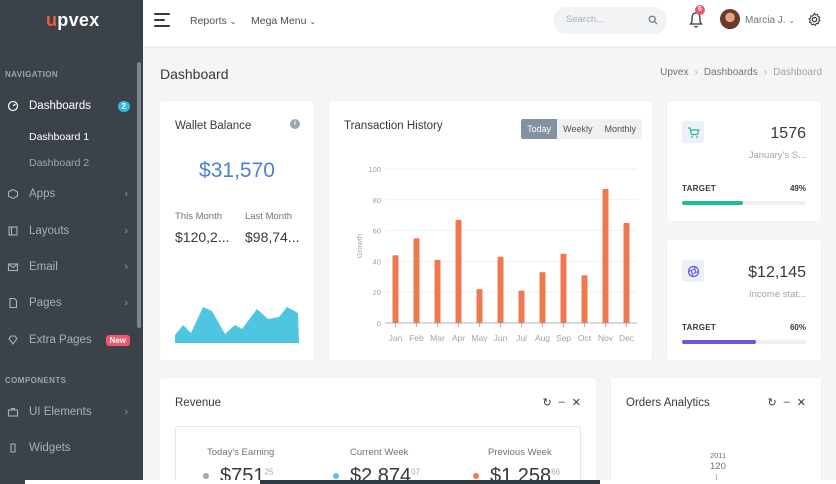  I want to click on topbar: Reports ⌄ Mega Menu ⌄ 6 Marcia J. ⌄, so click(489, 23).